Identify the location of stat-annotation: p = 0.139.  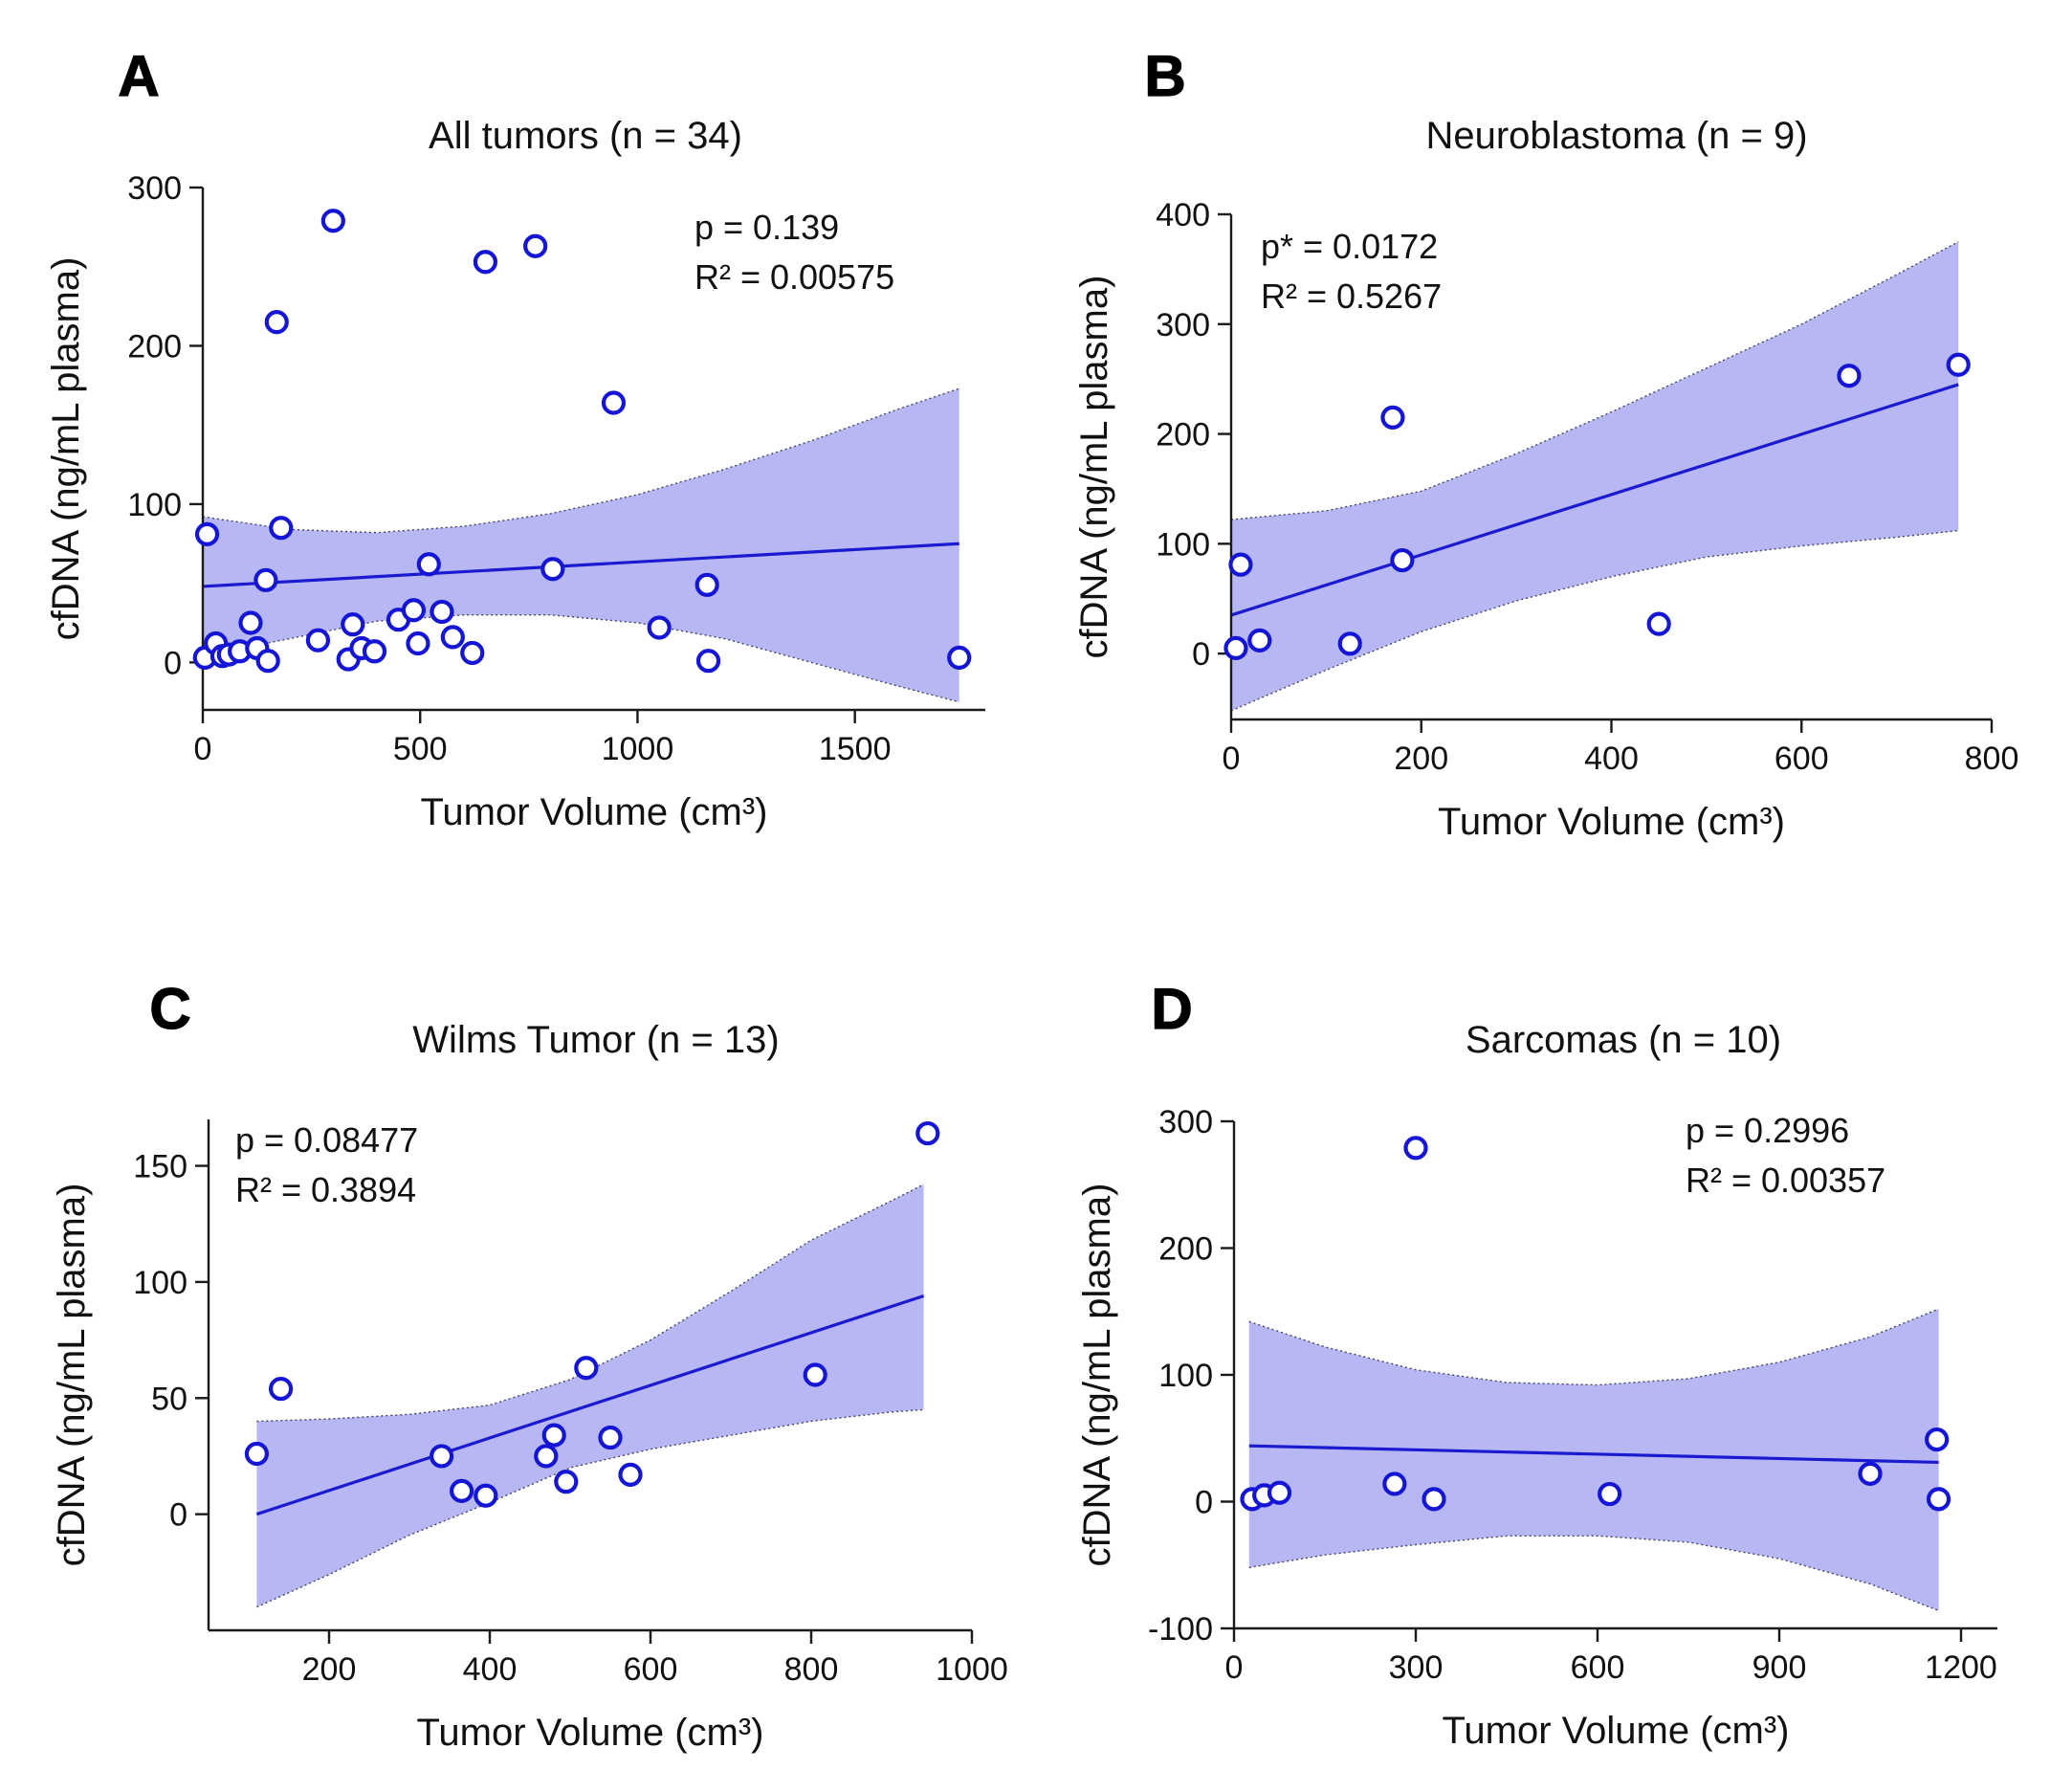
(766, 227).